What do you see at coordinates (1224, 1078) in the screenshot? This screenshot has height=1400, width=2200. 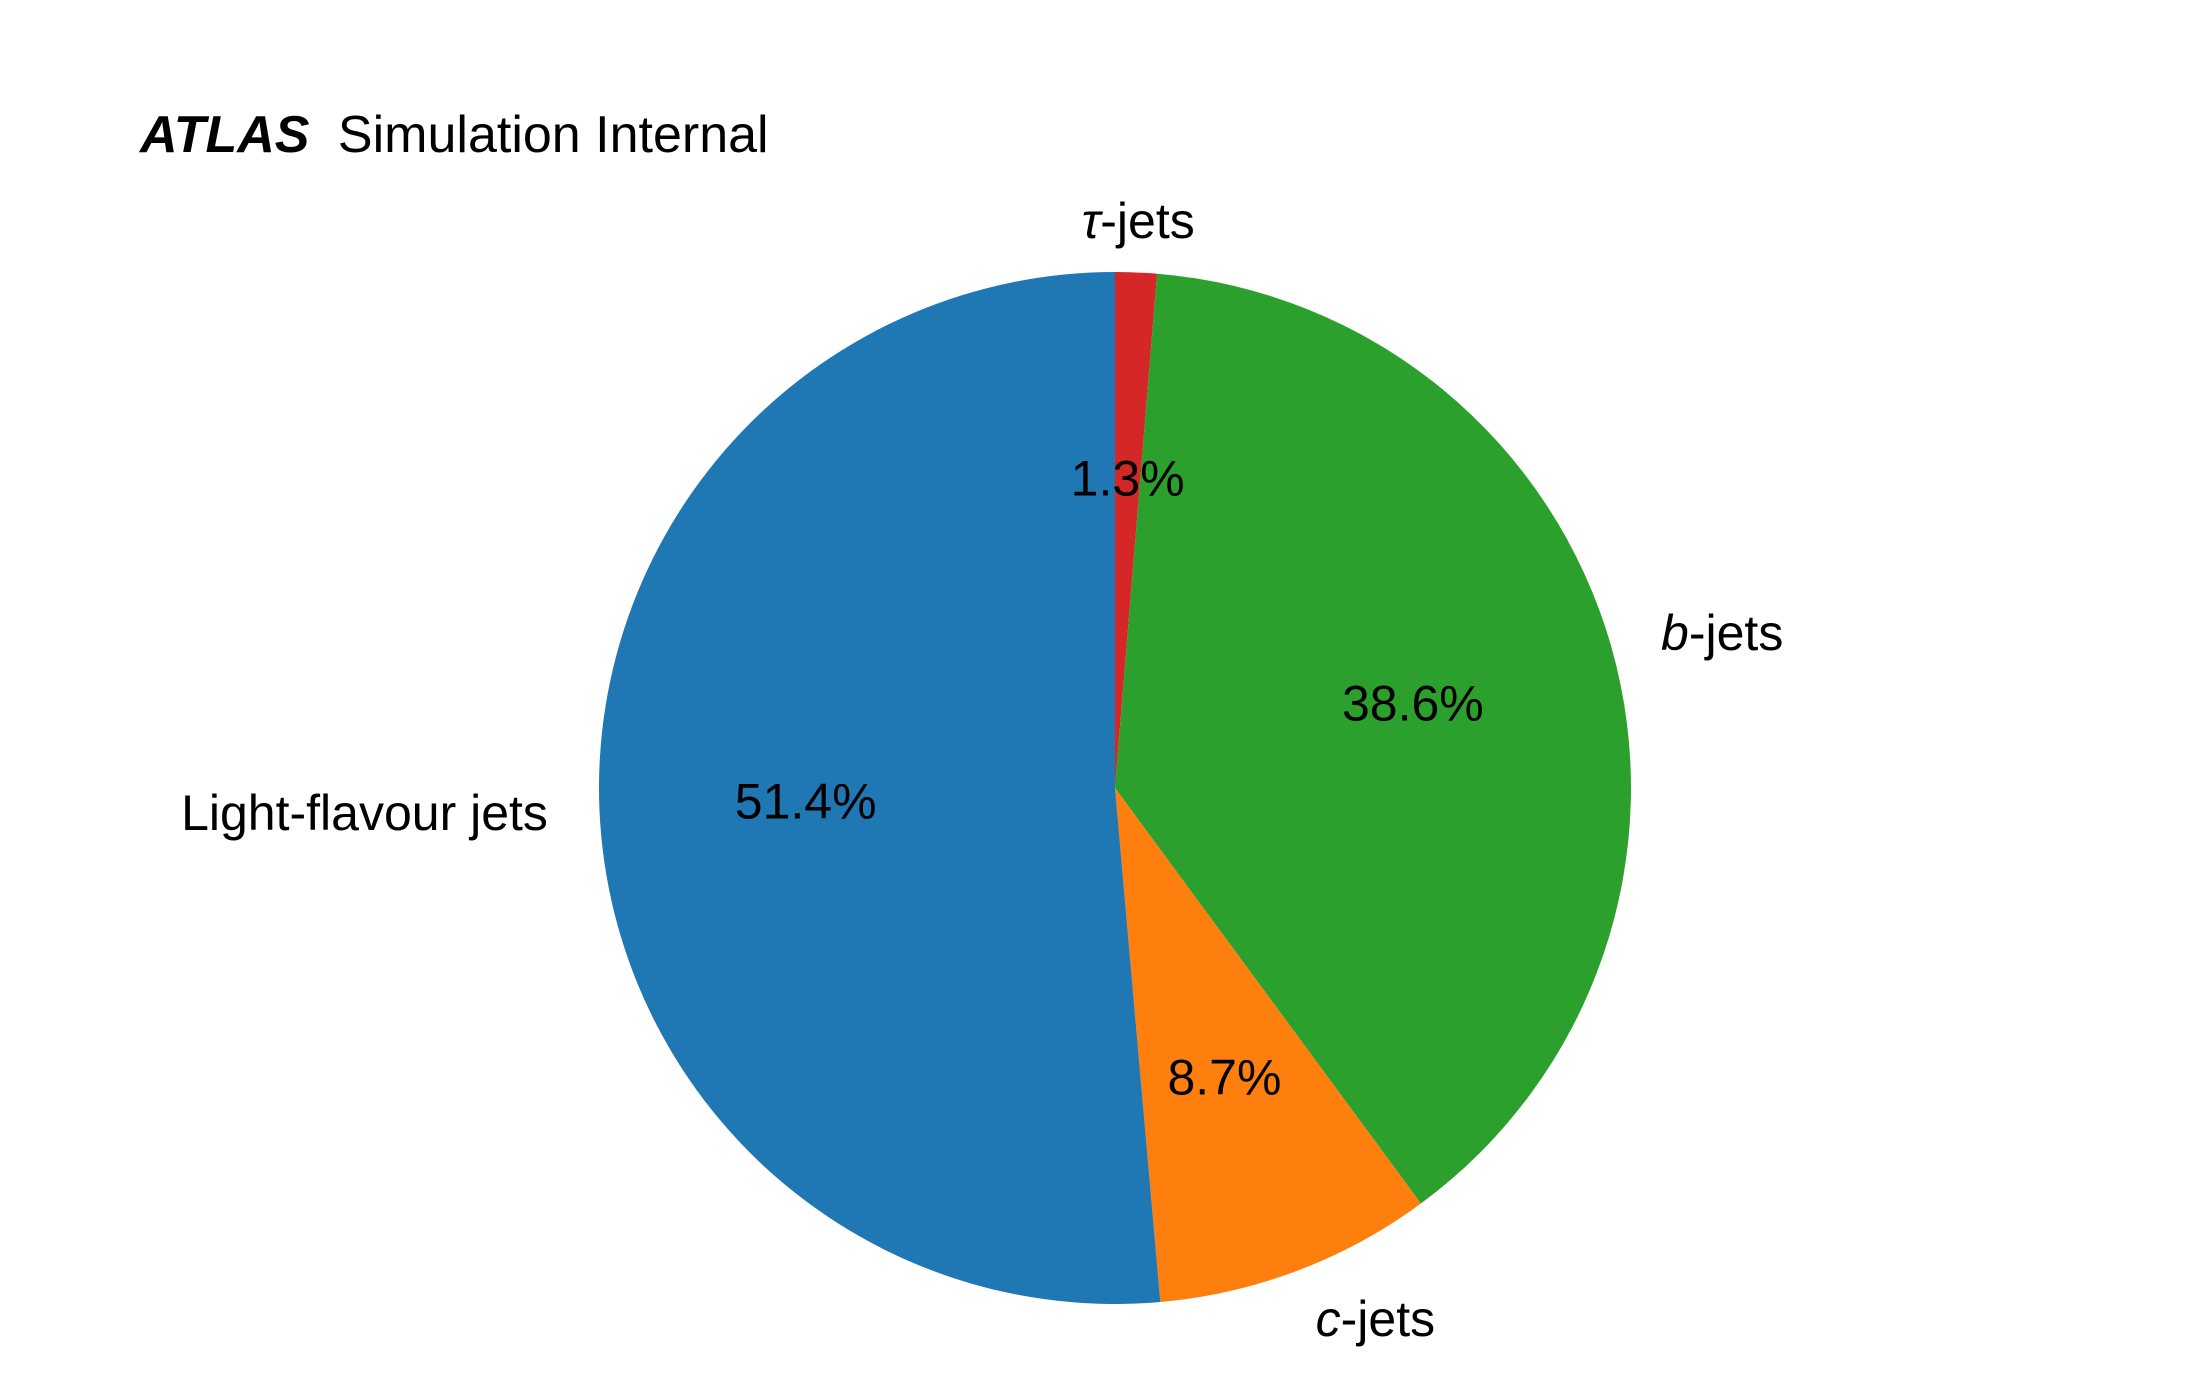 I see `percent-label-c-jets: 8.7%` at bounding box center [1224, 1078].